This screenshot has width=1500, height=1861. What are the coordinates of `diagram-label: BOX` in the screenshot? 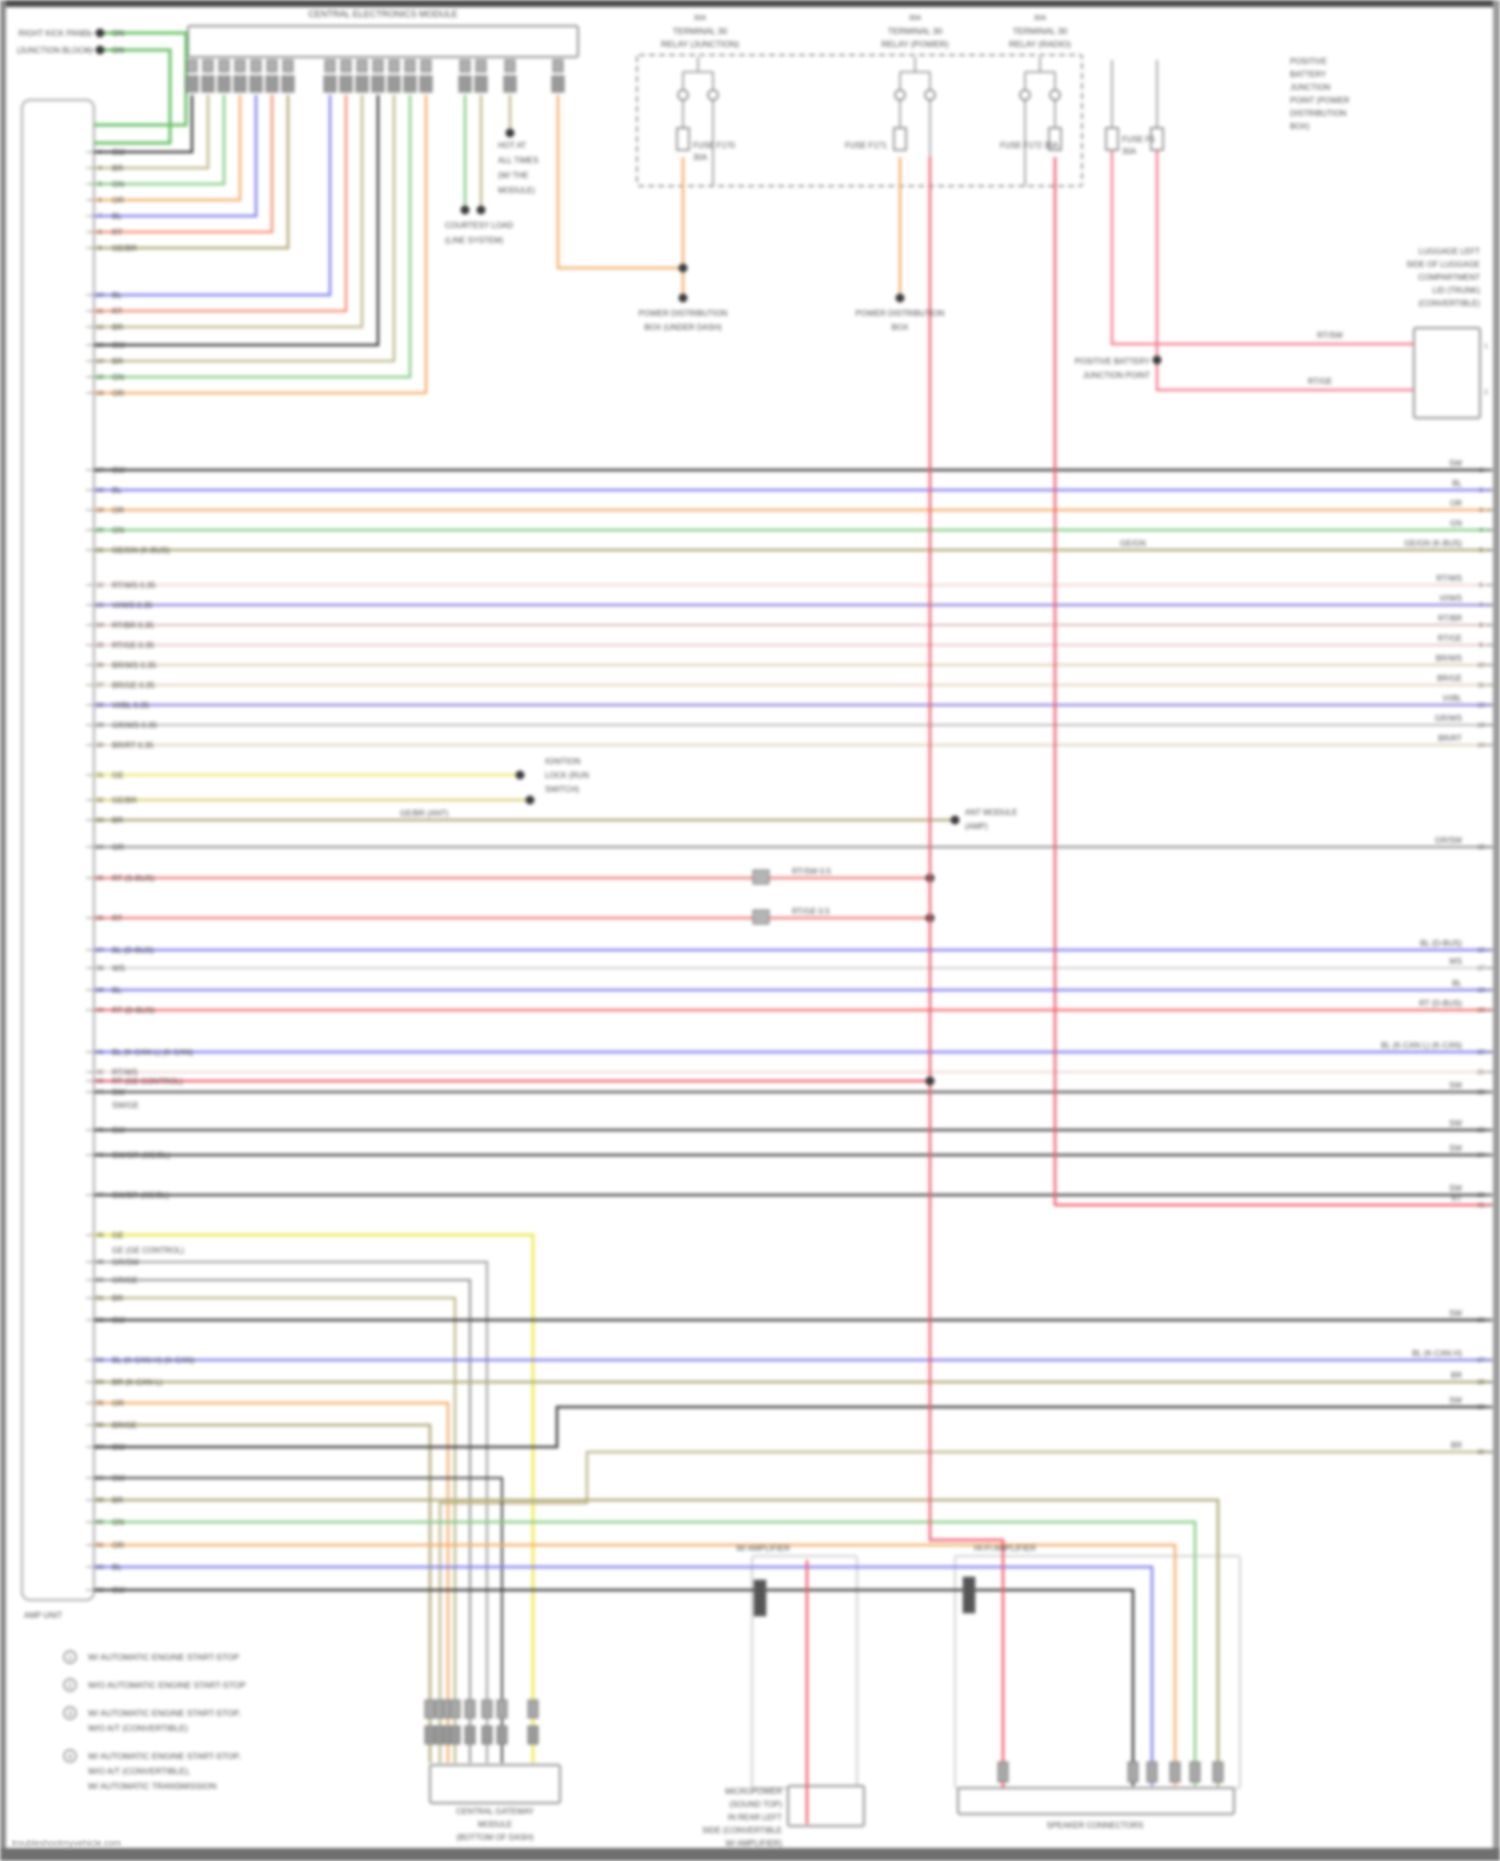 It's located at (901, 327).